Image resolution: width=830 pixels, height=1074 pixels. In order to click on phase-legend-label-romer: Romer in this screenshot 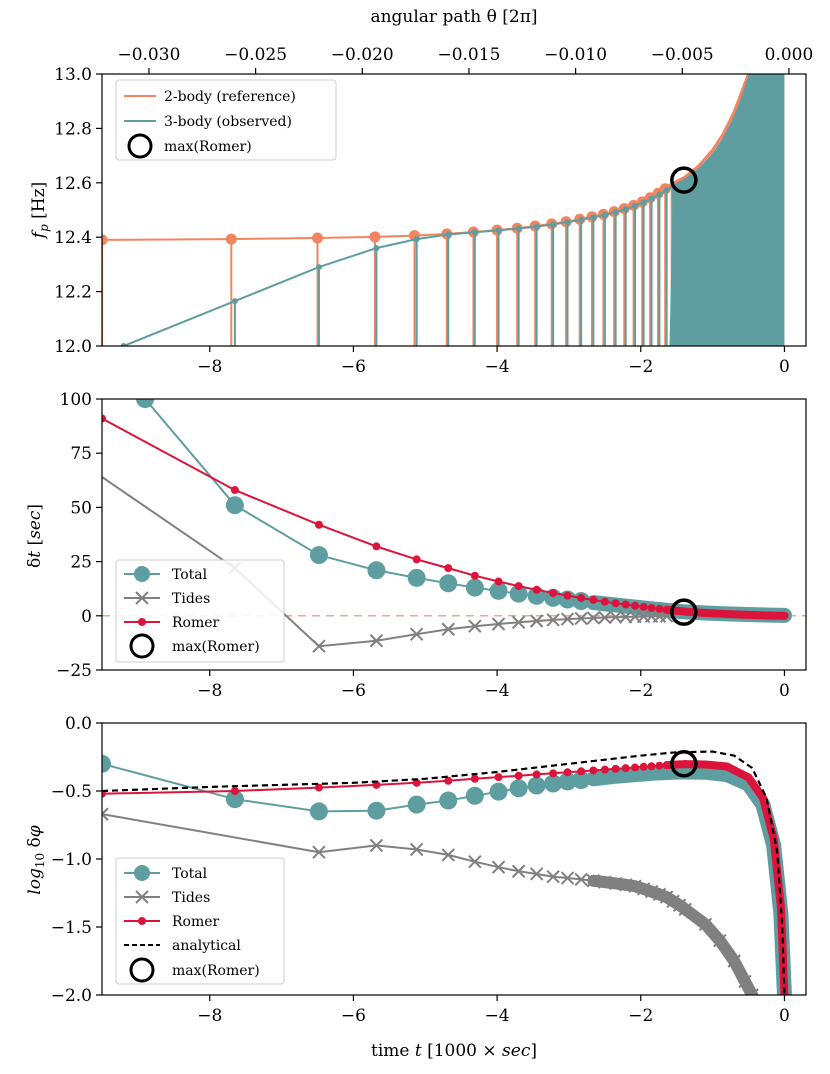, I will do `click(196, 922)`.